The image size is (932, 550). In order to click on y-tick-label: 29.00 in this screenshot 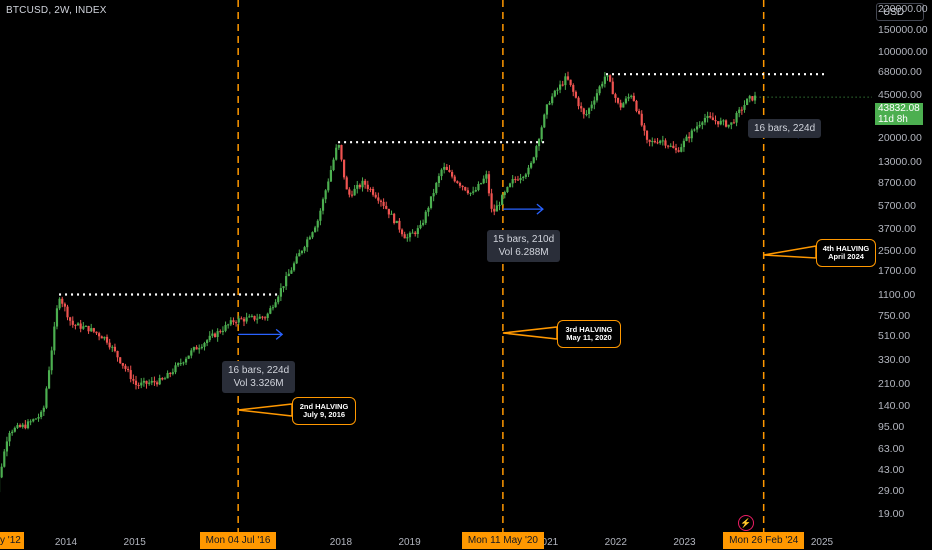, I will do `click(891, 491)`.